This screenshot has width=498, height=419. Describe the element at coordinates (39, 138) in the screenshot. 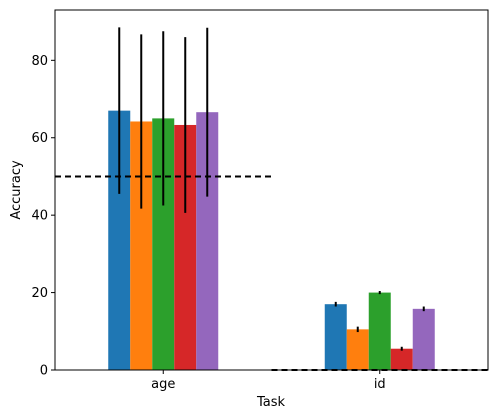

I see `y-tick-label-60: 60` at that location.